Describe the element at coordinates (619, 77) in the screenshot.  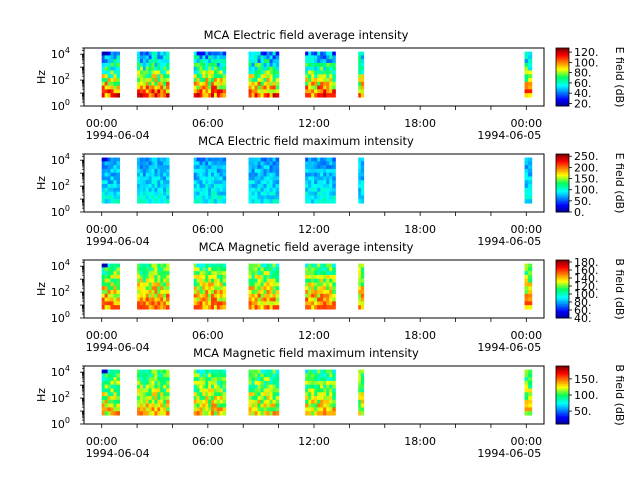
I see `colorbar-label: E field (dB)` at that location.